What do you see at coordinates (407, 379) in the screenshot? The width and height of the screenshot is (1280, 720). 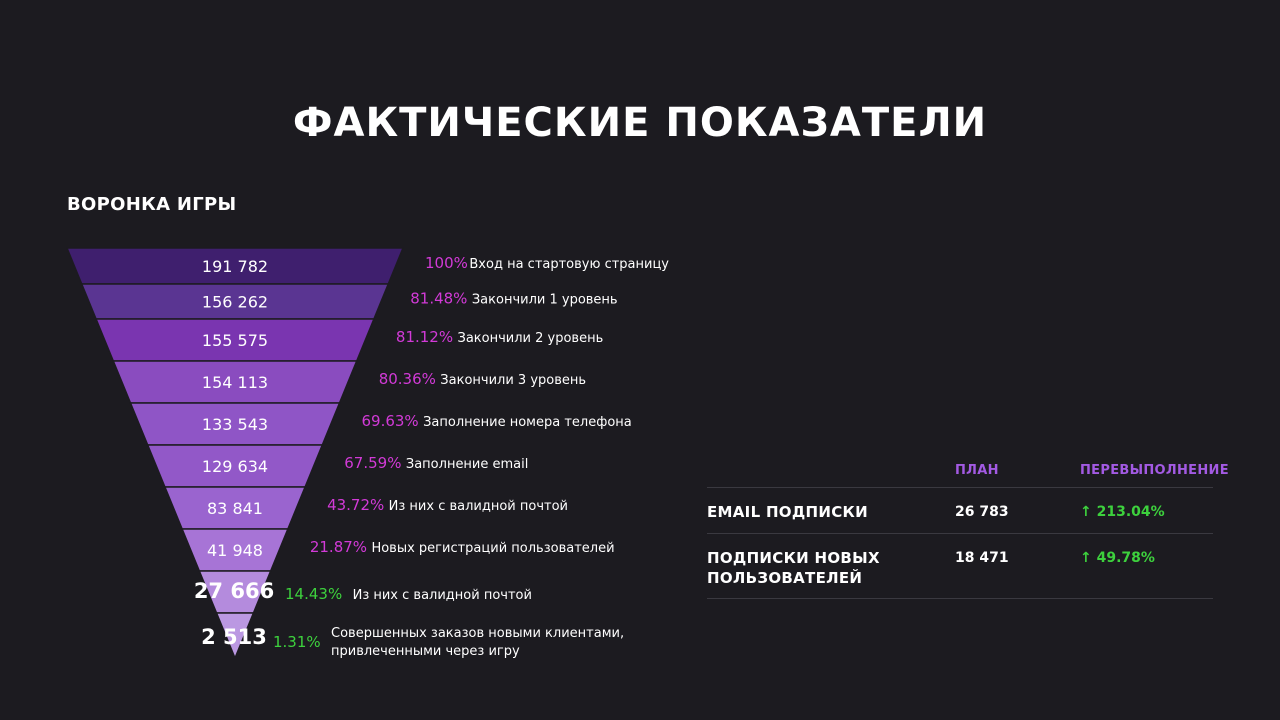 I see `stage-percent: 80.36%` at bounding box center [407, 379].